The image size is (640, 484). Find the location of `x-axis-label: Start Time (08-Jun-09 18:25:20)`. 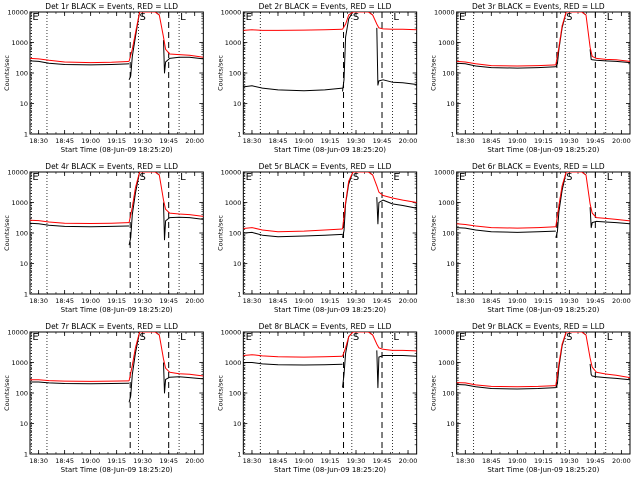

x-axis-label: Start Time (08-Jun-09 18:25:20) is located at coordinates (543, 310).